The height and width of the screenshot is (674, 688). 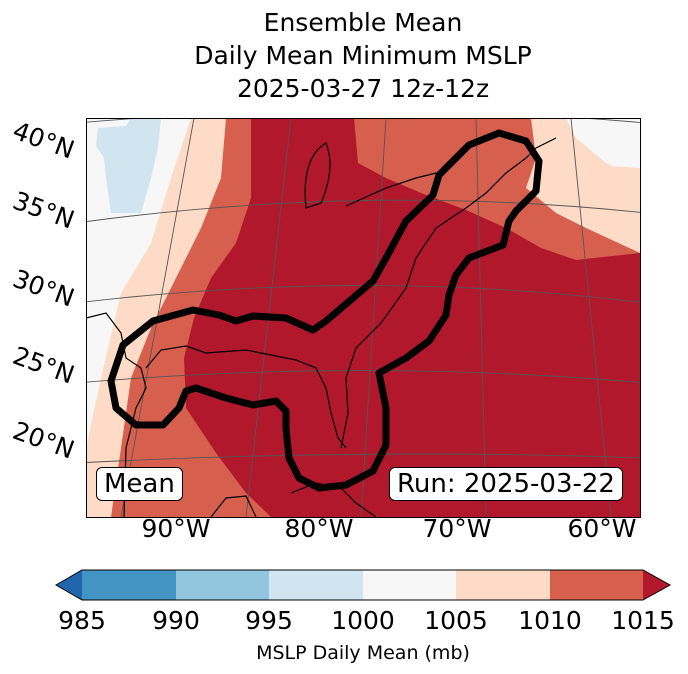 I want to click on colorbar, so click(x=363, y=585).